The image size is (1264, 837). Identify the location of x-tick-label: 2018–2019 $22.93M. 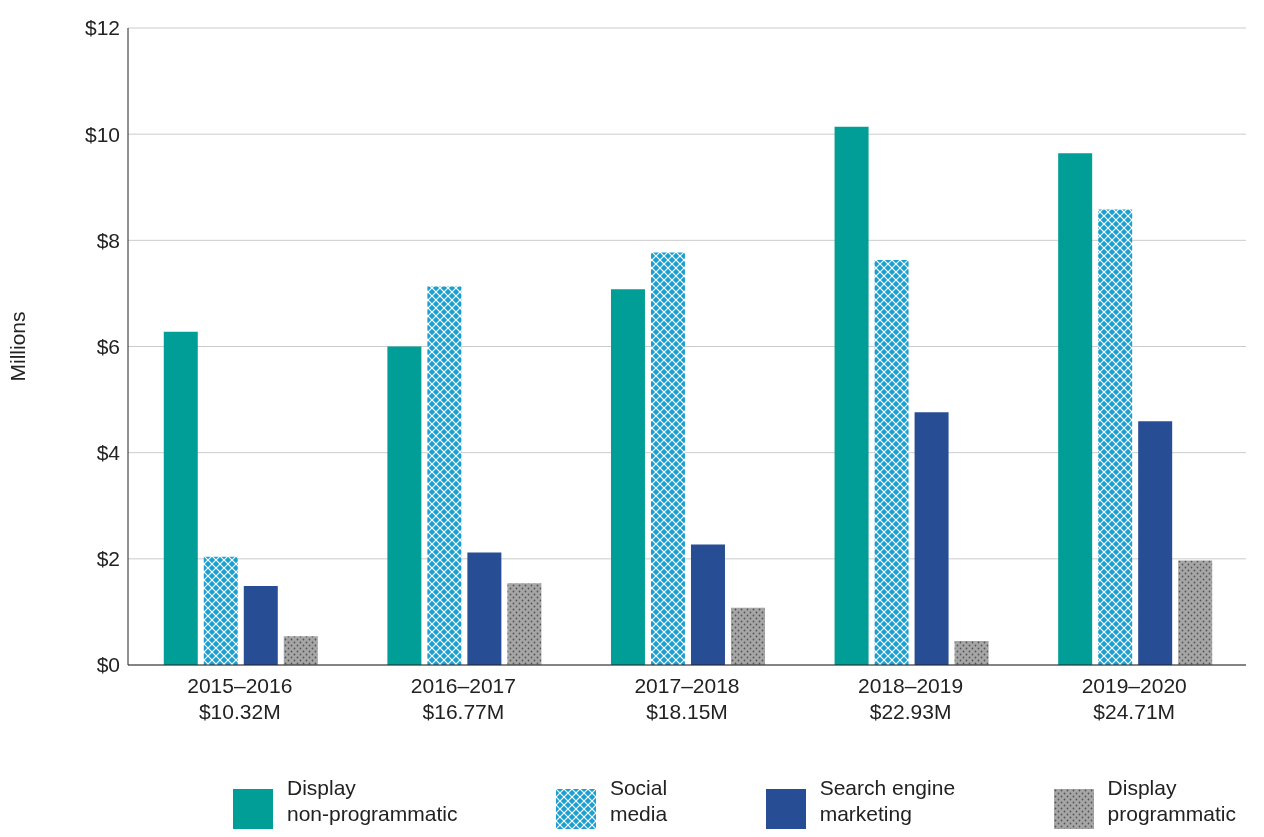
(911, 698).